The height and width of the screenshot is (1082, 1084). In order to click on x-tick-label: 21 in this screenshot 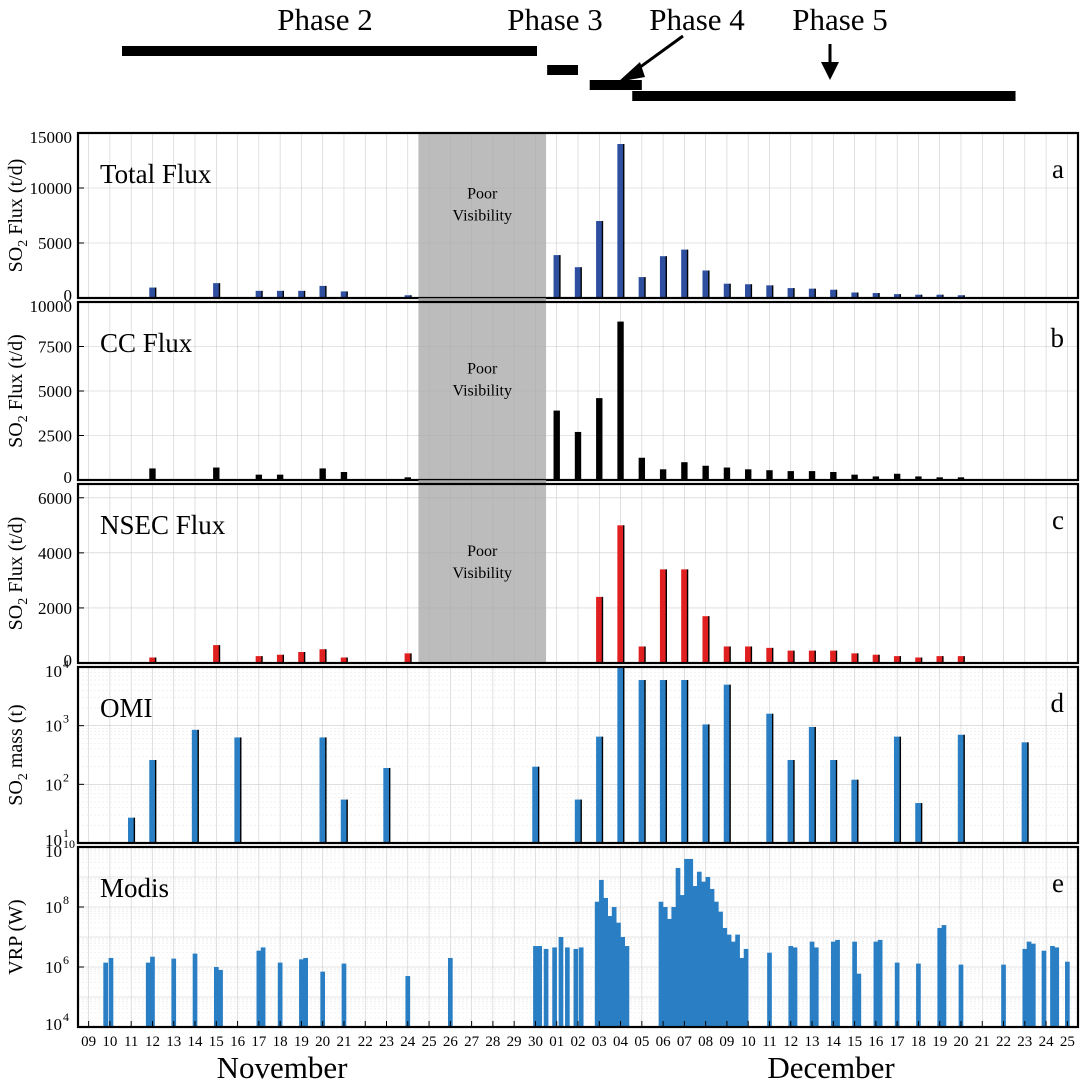, I will do `click(343, 1042)`.